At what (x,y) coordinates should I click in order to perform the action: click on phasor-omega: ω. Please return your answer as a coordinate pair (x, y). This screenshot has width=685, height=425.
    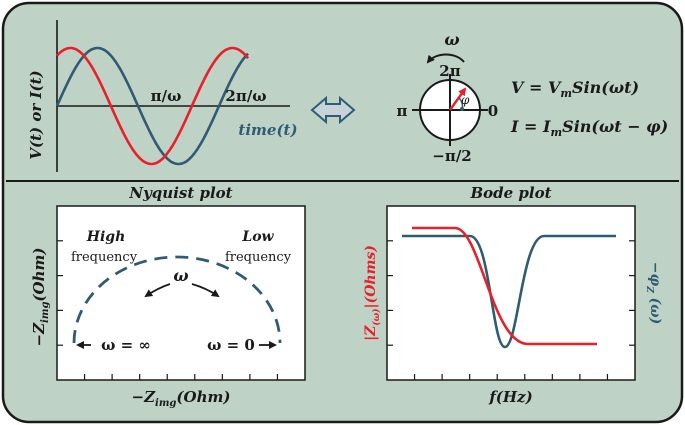
    Looking at the image, I should click on (451, 39).